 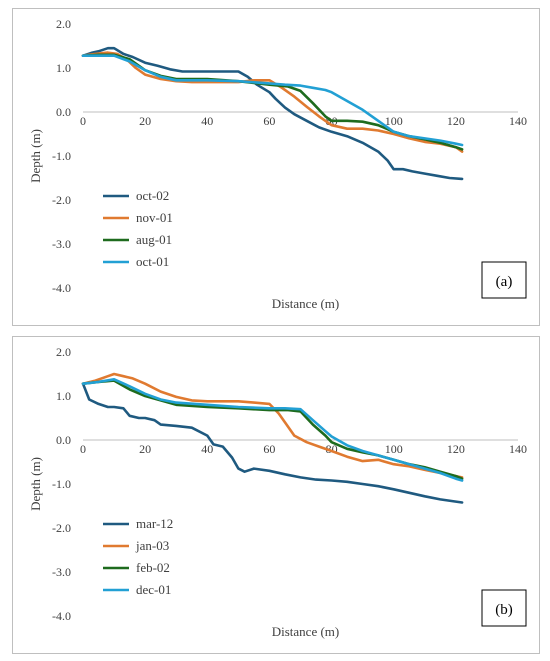 What do you see at coordinates (394, 449) in the screenshot?
I see `chart-1-x-tick-label: 100` at bounding box center [394, 449].